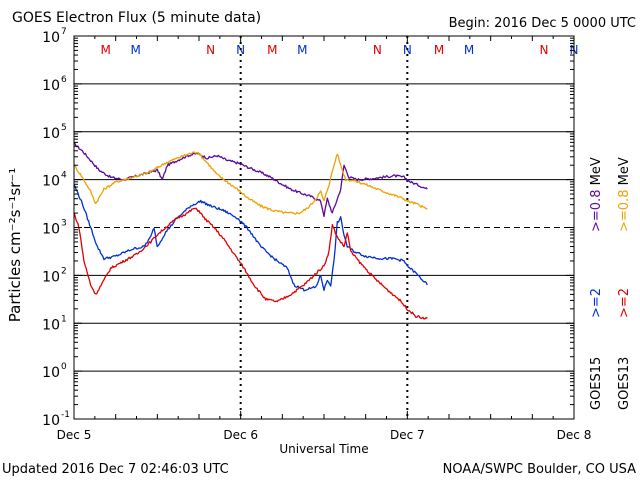 The image size is (640, 480). I want to click on updated-timestamp: Updated 2016 Dec 7 02:46:03 UTC, so click(115, 469).